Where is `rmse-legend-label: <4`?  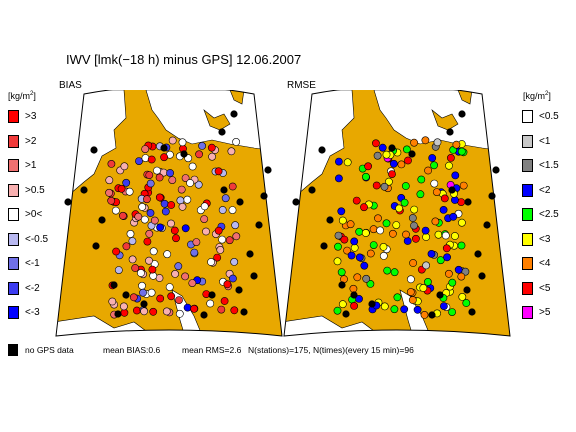
rmse-legend-label: <4 is located at coordinates (545, 263).